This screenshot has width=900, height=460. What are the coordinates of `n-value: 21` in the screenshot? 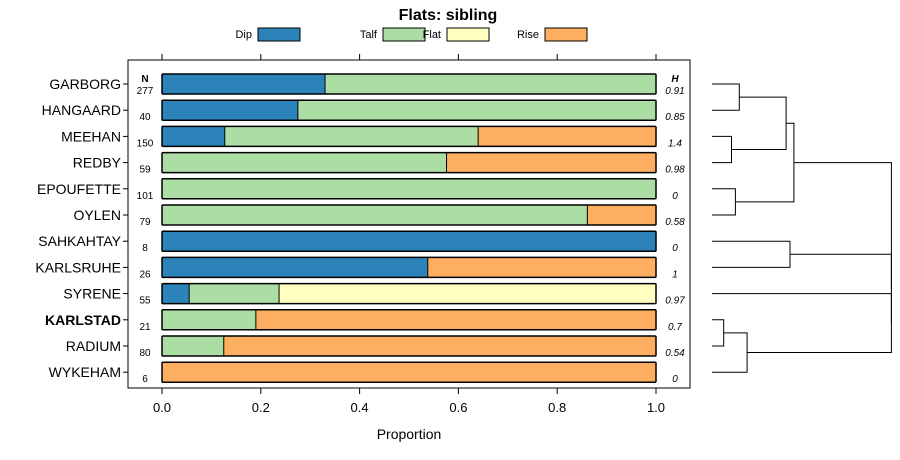 It's located at (145, 327).